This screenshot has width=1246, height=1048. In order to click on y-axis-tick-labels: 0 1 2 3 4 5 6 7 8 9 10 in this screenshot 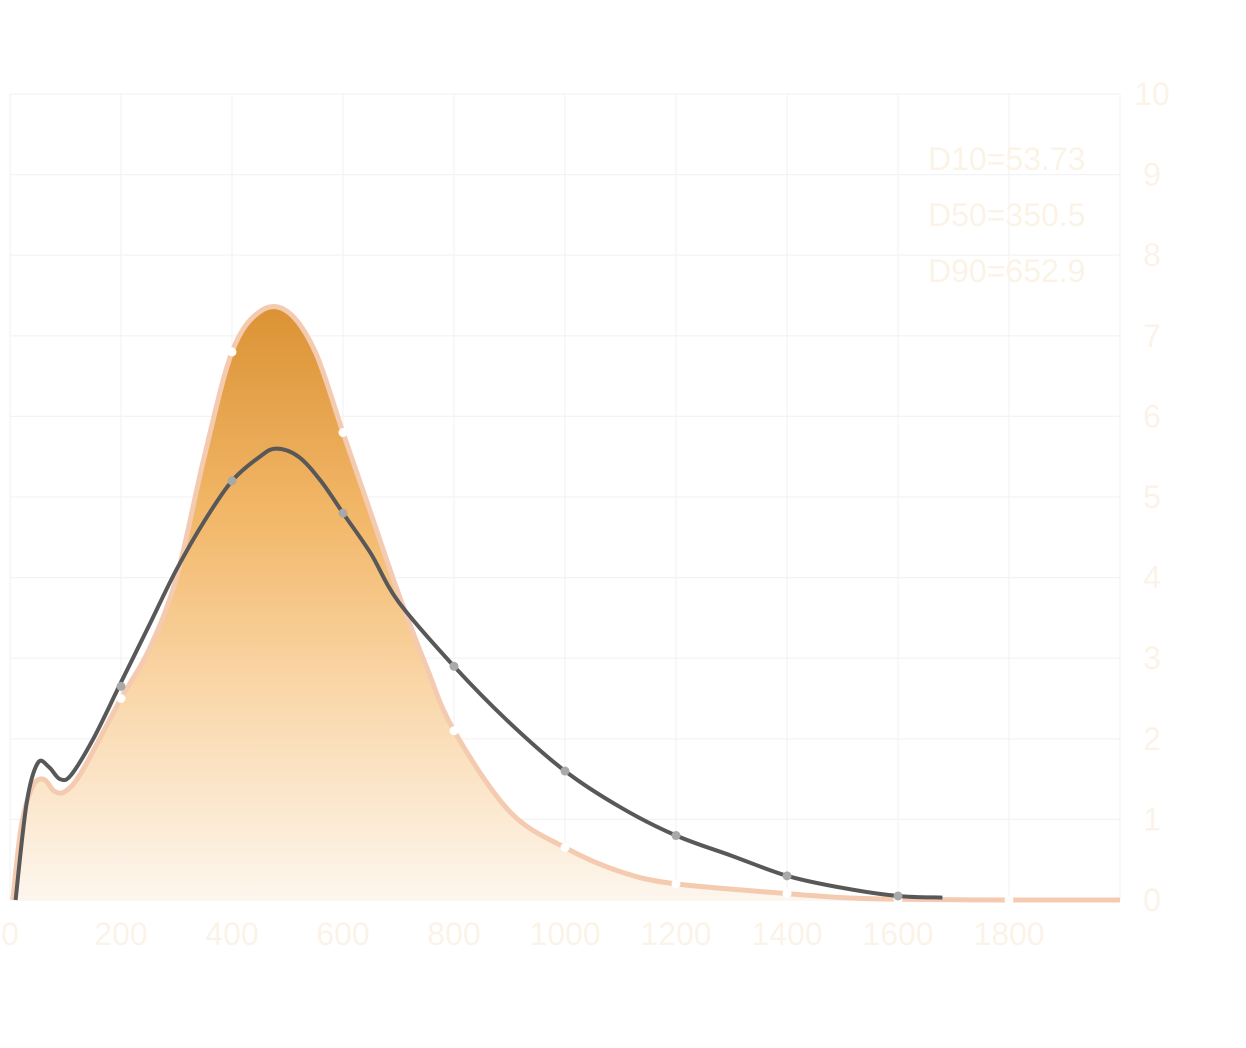, I will do `click(1152, 497)`.